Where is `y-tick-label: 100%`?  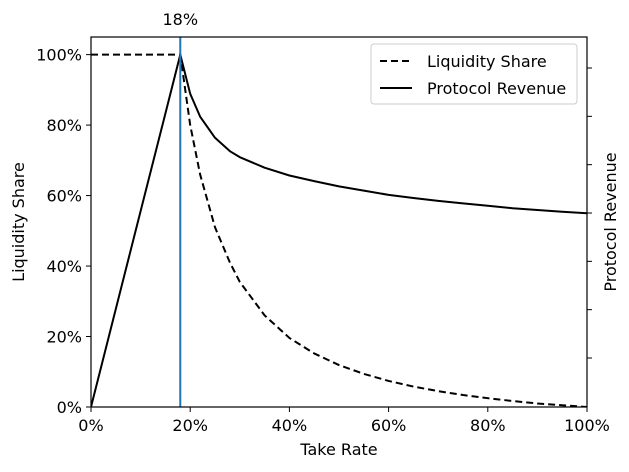
y-tick-label: 100% is located at coordinates (59, 55).